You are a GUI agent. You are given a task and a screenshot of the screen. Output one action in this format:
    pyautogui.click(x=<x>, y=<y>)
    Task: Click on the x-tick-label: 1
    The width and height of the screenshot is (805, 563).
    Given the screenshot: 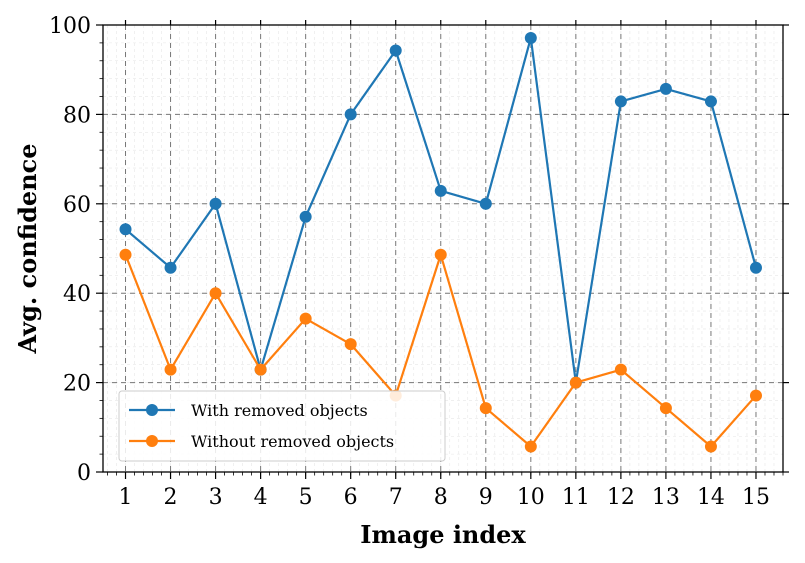 What is the action you would take?
    pyautogui.click(x=126, y=497)
    